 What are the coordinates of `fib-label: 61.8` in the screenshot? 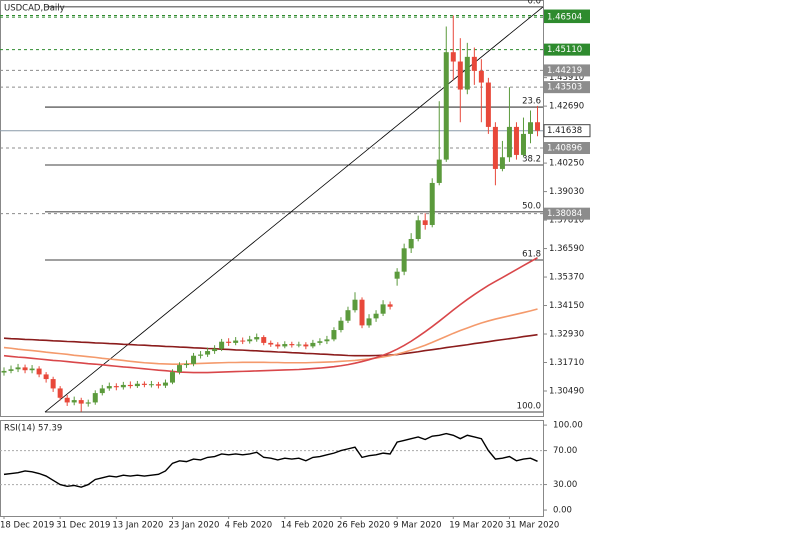 It's located at (531, 255).